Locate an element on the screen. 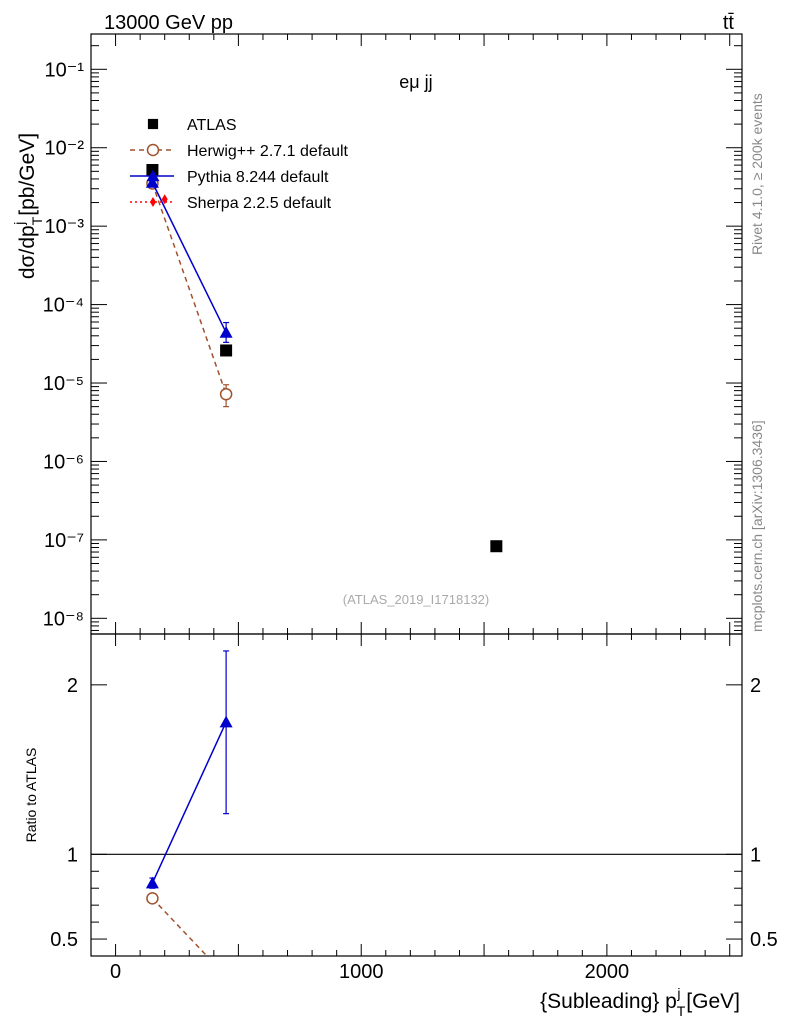 The width and height of the screenshot is (786, 1024). y-tick-label: 10⁻² is located at coordinates (65, 149).